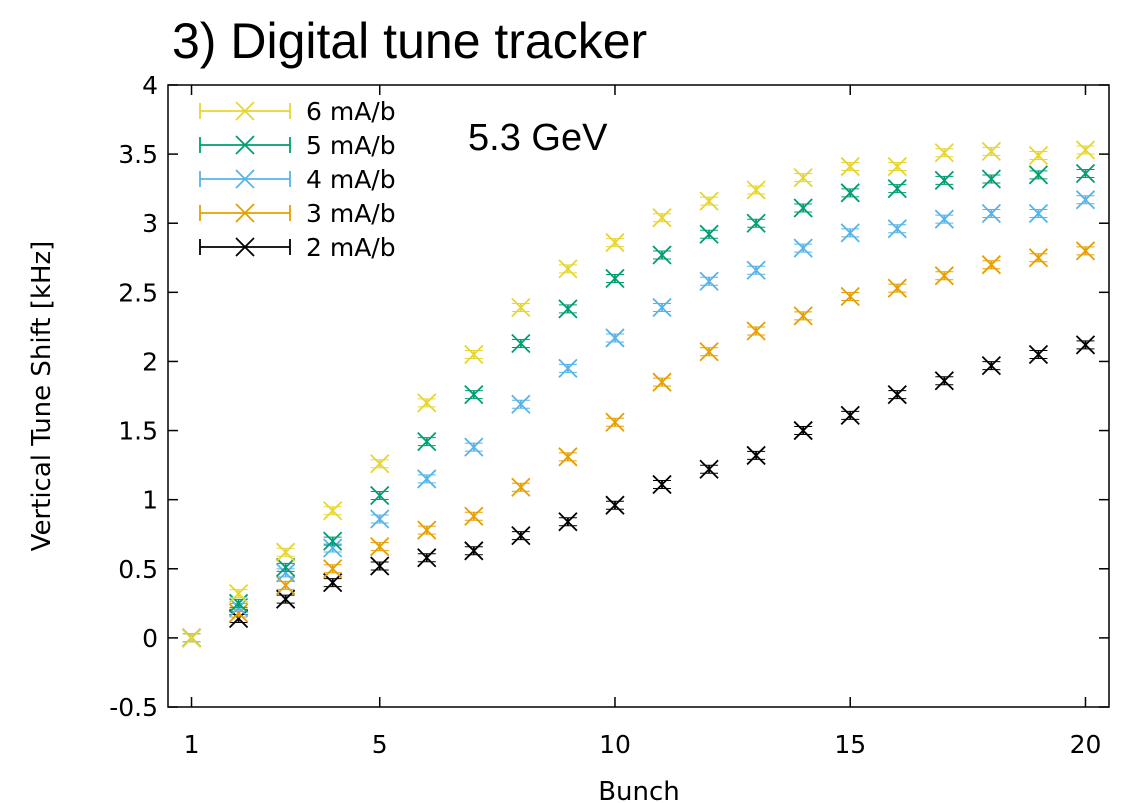 The height and width of the screenshot is (803, 1140). What do you see at coordinates (42, 396) in the screenshot?
I see `y-axis-label: Vertical Tune Shift [kHz]` at bounding box center [42, 396].